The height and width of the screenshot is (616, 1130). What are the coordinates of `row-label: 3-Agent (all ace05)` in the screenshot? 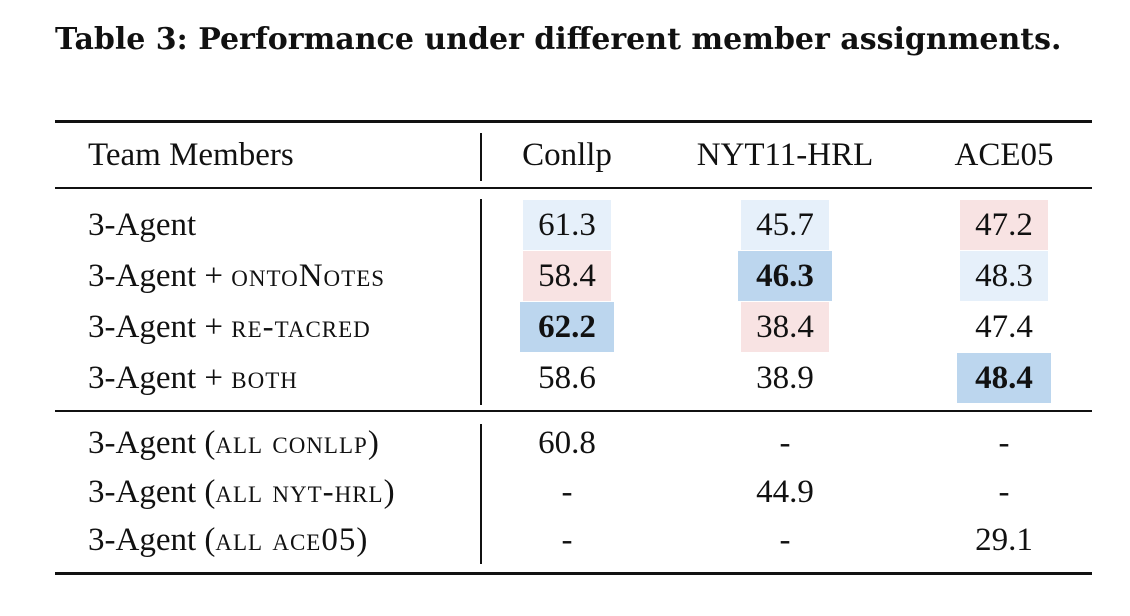 It's located at (227, 540).